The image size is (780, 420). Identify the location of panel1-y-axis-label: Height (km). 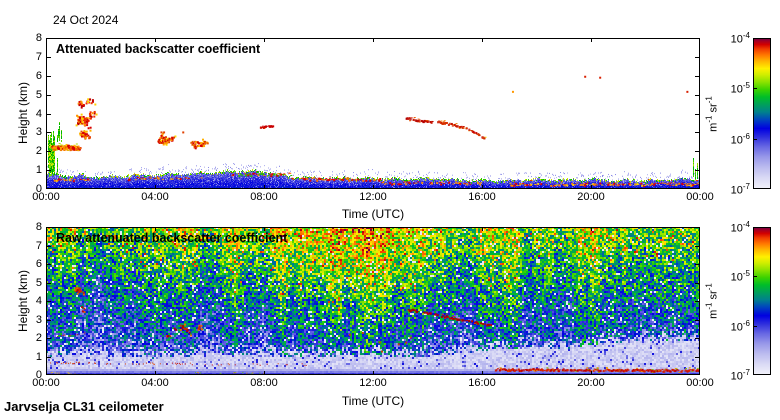
(23, 113).